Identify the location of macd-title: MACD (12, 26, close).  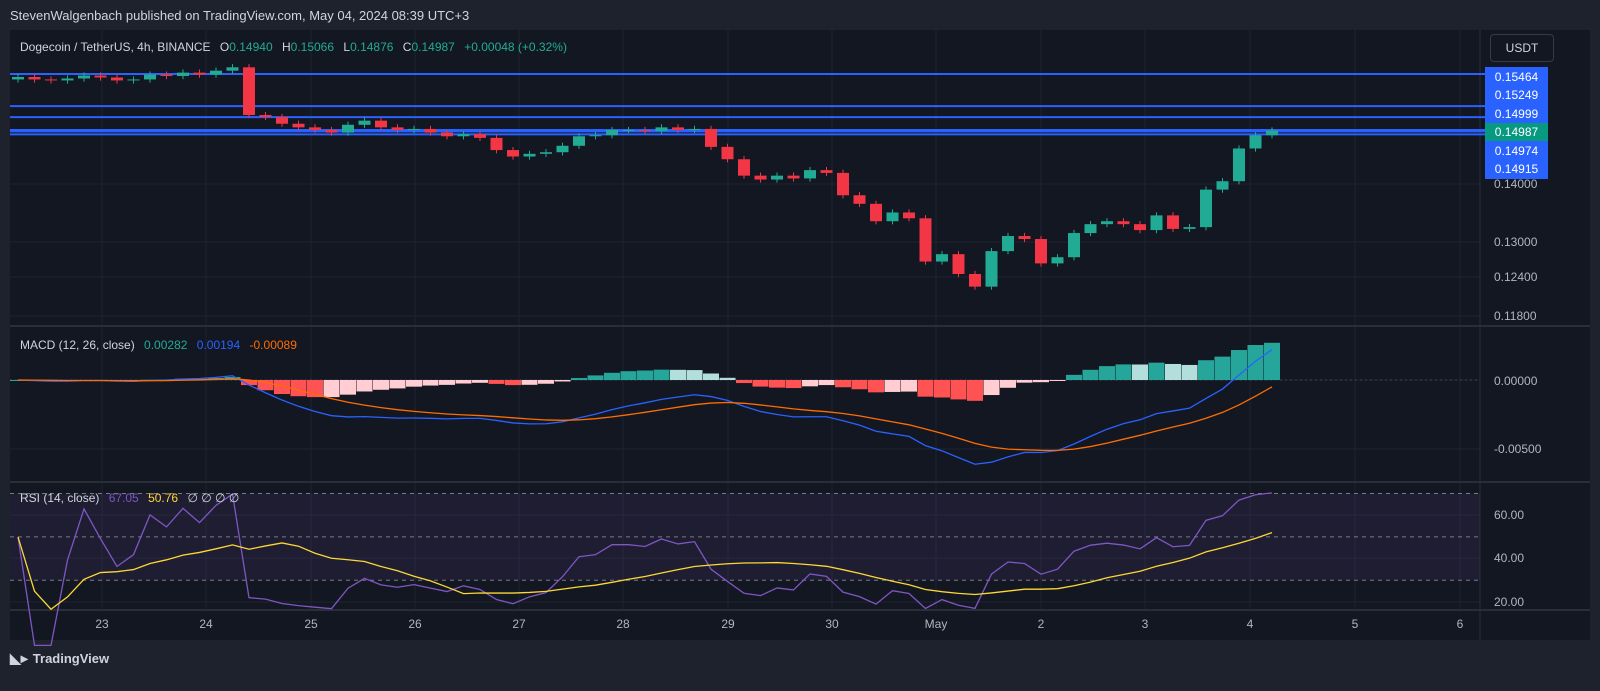
(77, 345).